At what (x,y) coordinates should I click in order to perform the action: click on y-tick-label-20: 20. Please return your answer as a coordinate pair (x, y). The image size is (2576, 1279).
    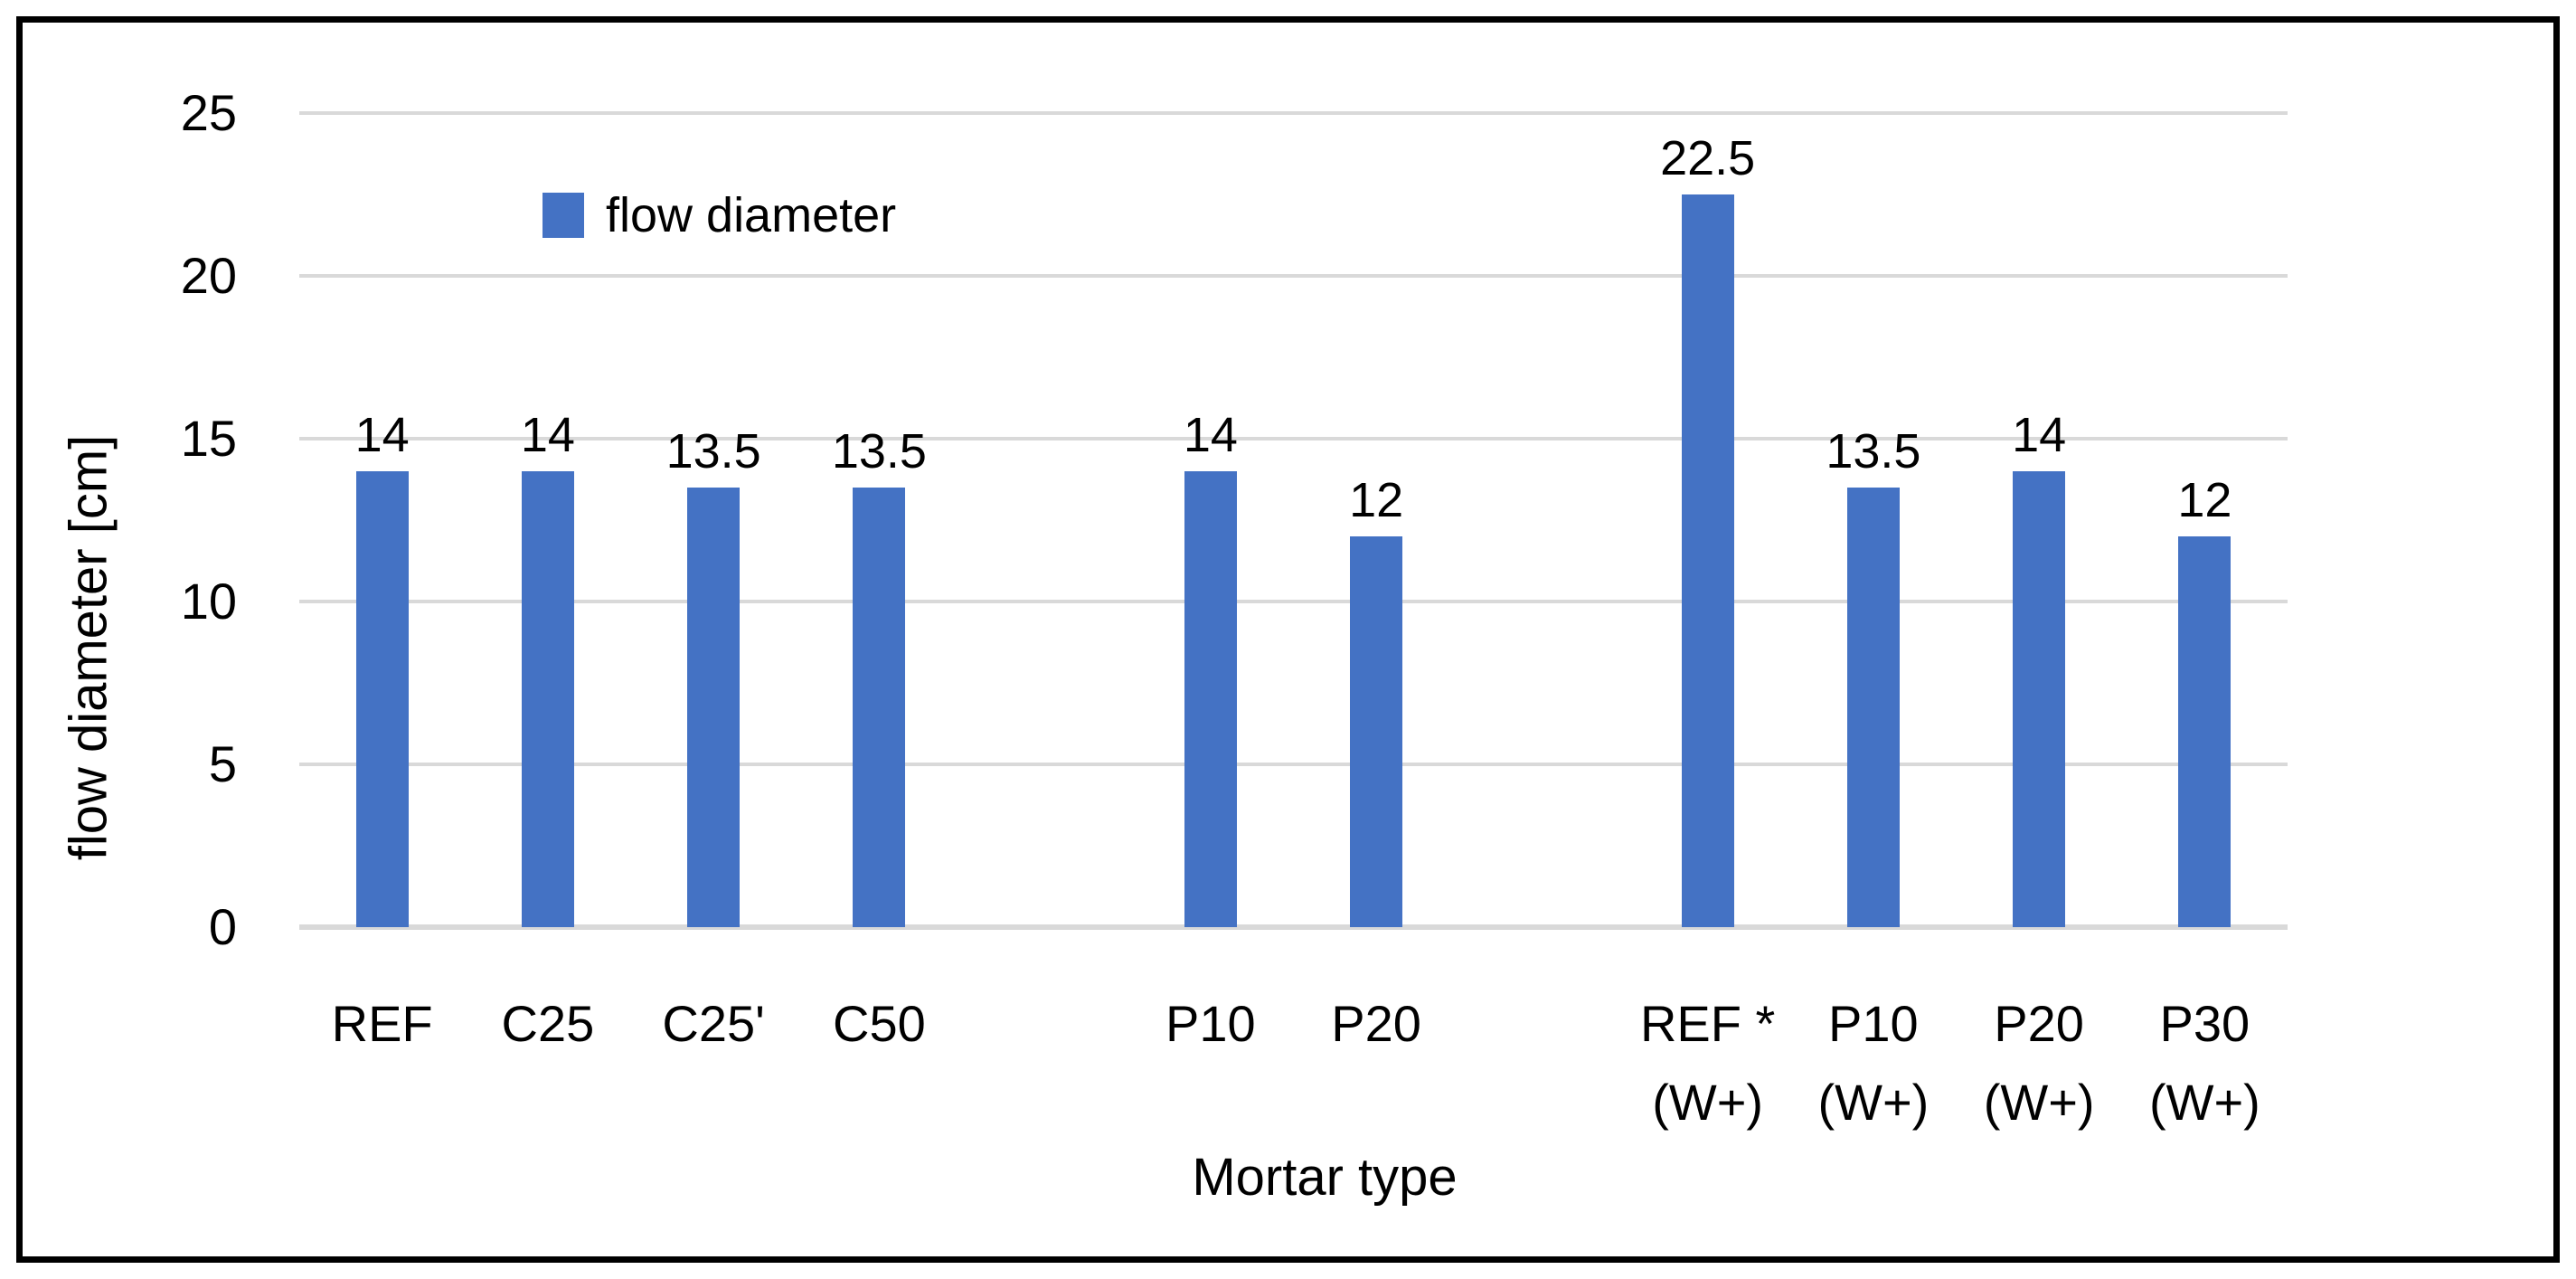
    Looking at the image, I should click on (208, 275).